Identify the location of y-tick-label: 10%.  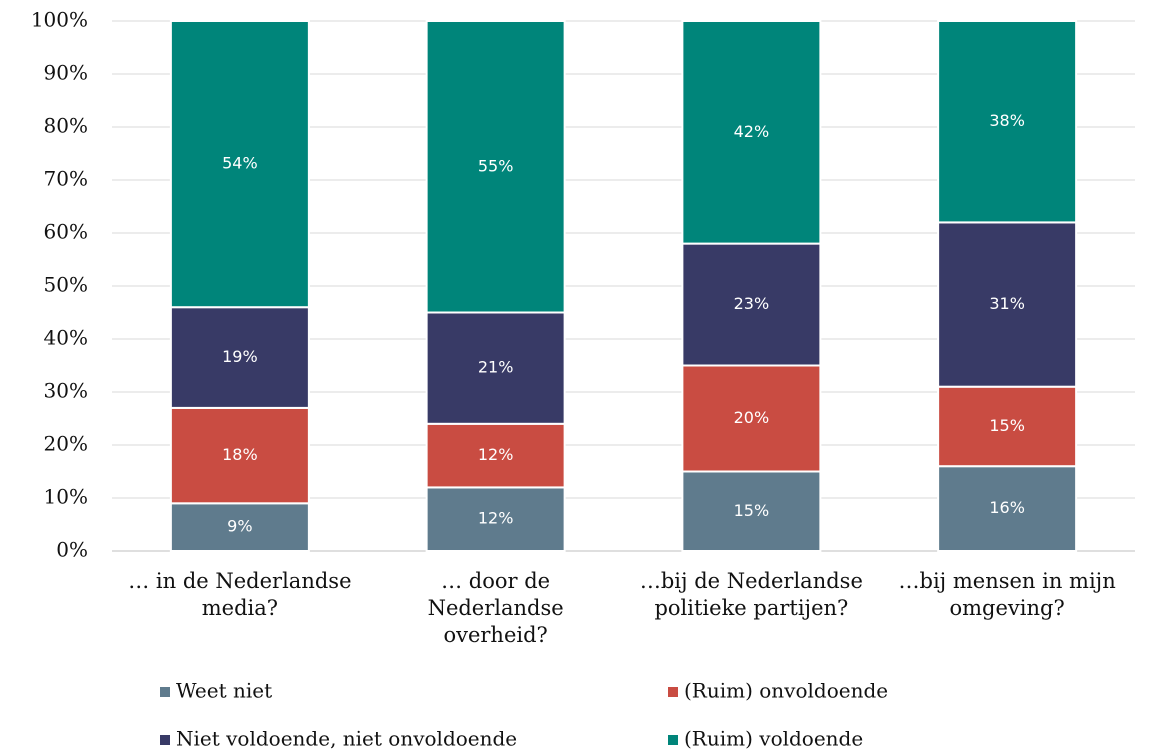
(66, 497).